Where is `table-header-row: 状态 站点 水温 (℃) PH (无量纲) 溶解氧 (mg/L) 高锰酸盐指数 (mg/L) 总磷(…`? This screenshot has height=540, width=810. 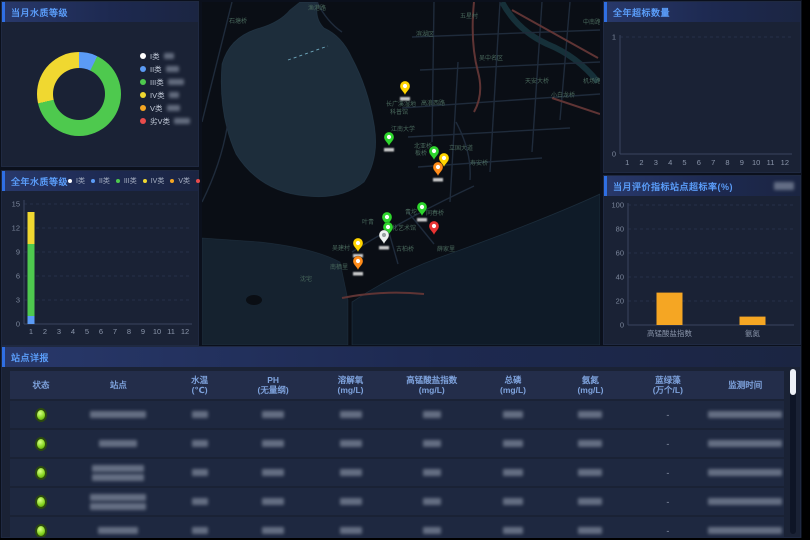
table-header-row: 状态 站点 水温 (℃) PH (无量纲) 溶解氧 (mg/L) 高锰酸盐指数 (mg/L) 总磷(… is located at coordinates (397, 385).